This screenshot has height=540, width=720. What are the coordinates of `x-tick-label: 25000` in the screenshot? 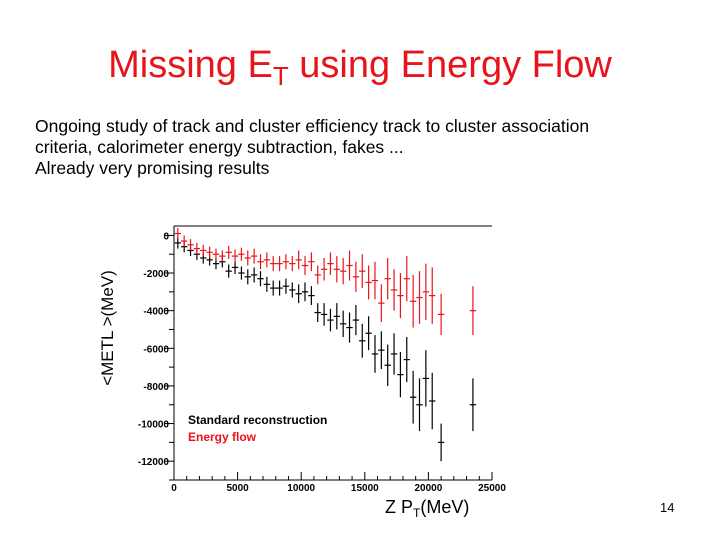 It's located at (492, 488).